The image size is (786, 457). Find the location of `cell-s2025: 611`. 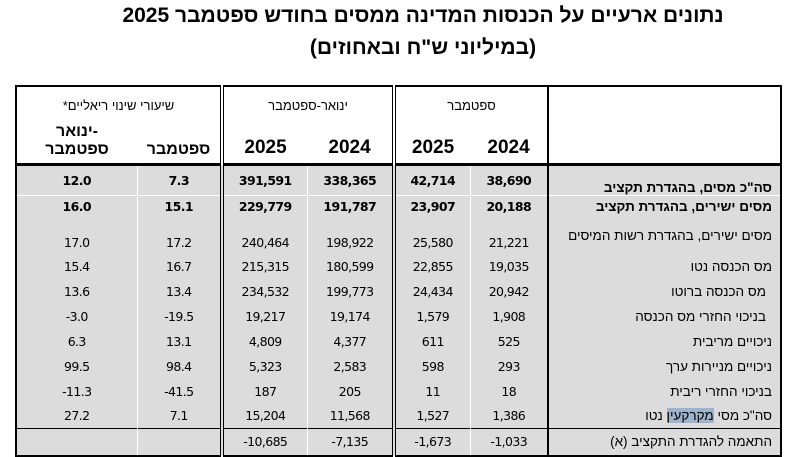

cell-s2025: 611 is located at coordinates (431, 341).